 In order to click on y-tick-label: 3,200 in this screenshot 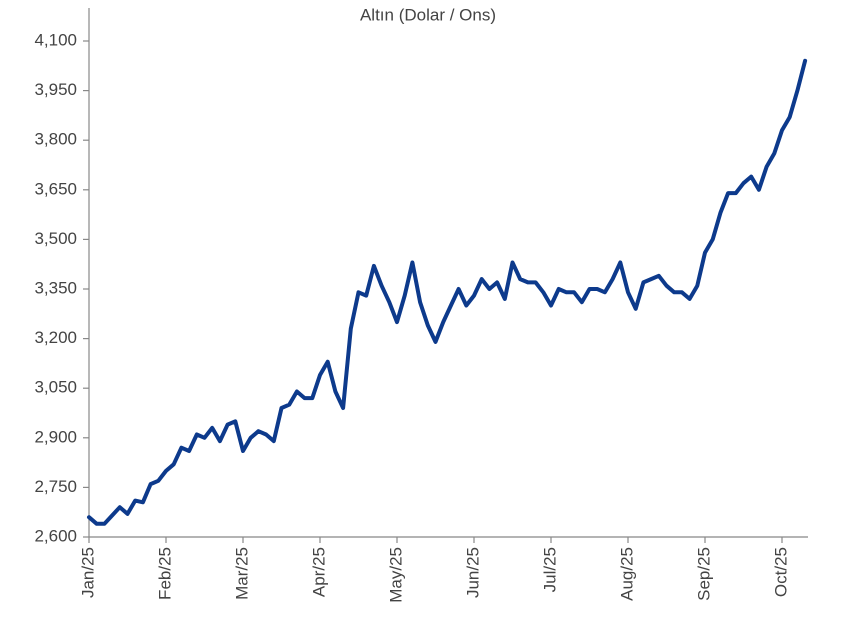, I will do `click(55, 337)`.